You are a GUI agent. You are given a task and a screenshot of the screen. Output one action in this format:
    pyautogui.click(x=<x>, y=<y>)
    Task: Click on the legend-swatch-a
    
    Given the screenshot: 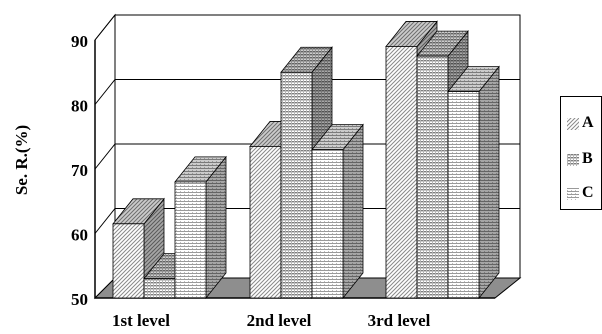 What is the action you would take?
    pyautogui.click(x=573, y=123)
    